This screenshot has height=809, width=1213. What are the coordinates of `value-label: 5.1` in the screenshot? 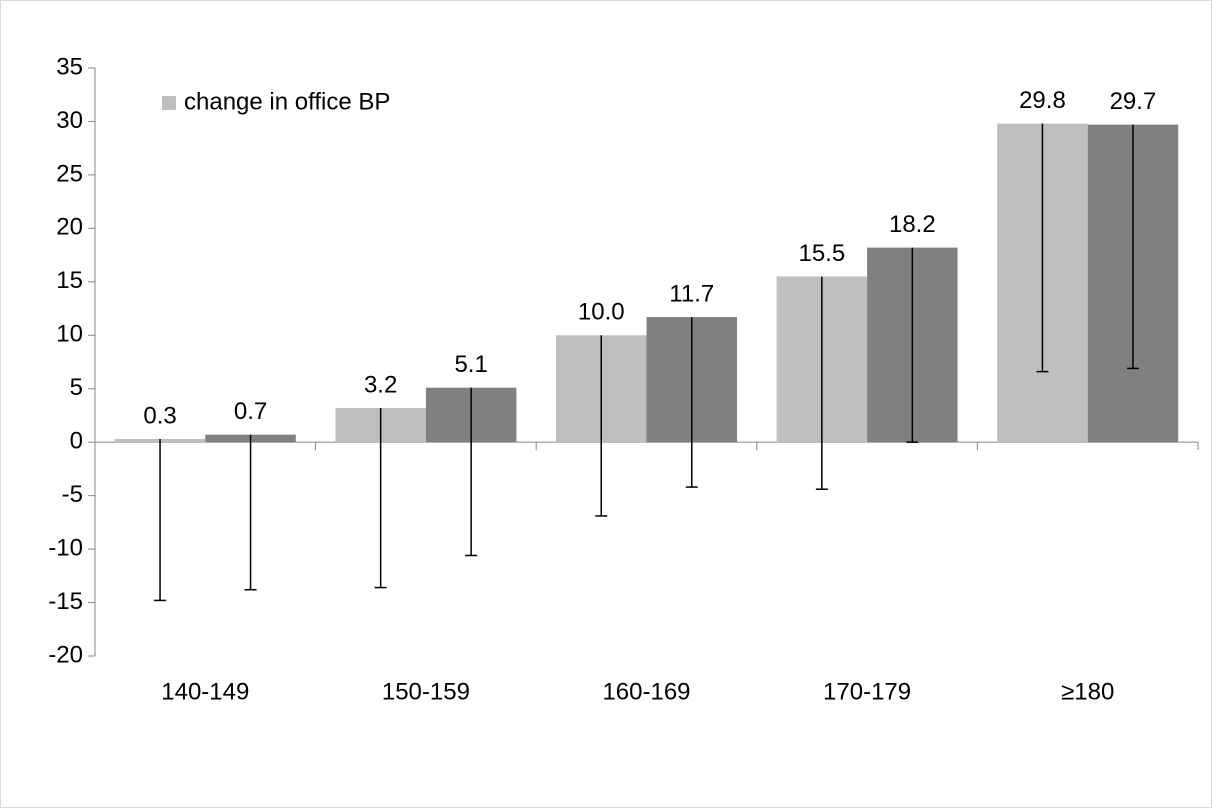 It's located at (470, 364).